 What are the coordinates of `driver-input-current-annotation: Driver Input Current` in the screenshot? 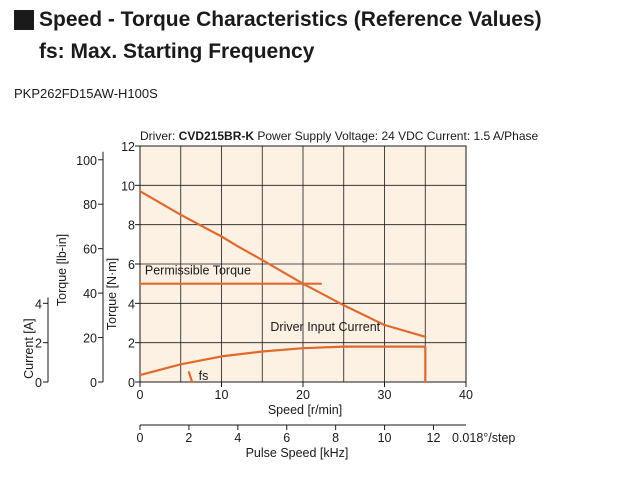 It's located at (325, 327).